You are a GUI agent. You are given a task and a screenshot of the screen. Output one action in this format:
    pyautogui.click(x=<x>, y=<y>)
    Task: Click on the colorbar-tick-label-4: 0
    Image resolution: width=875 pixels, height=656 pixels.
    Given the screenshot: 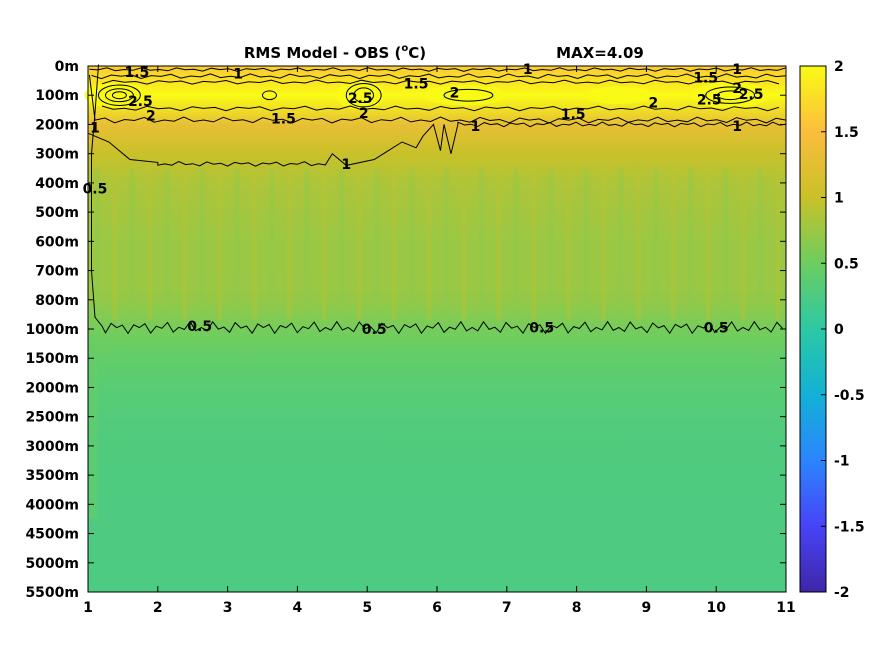 What is the action you would take?
    pyautogui.click(x=839, y=330)
    